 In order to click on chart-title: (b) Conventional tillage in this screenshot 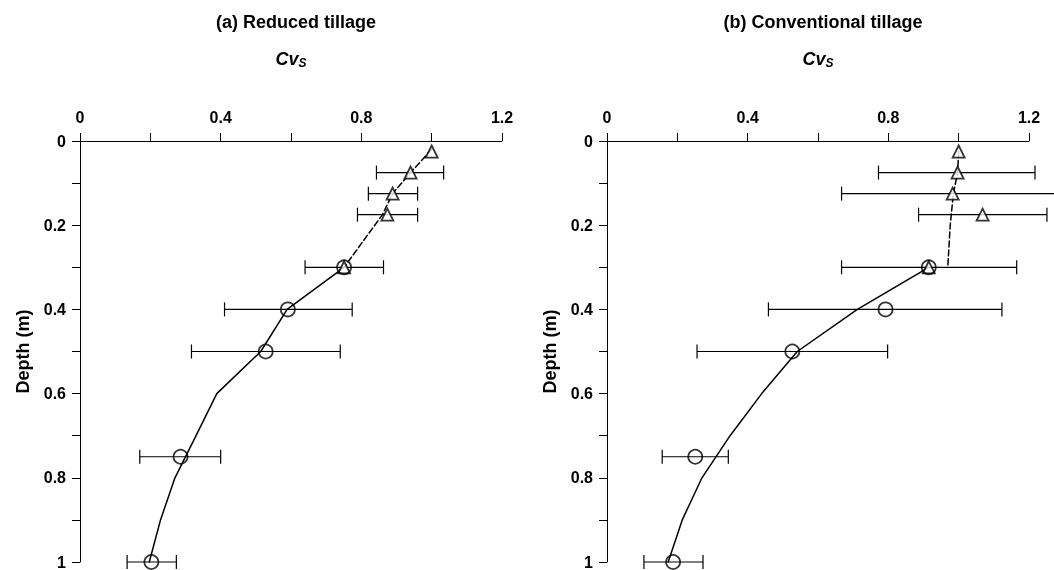, I will do `click(823, 22)`.